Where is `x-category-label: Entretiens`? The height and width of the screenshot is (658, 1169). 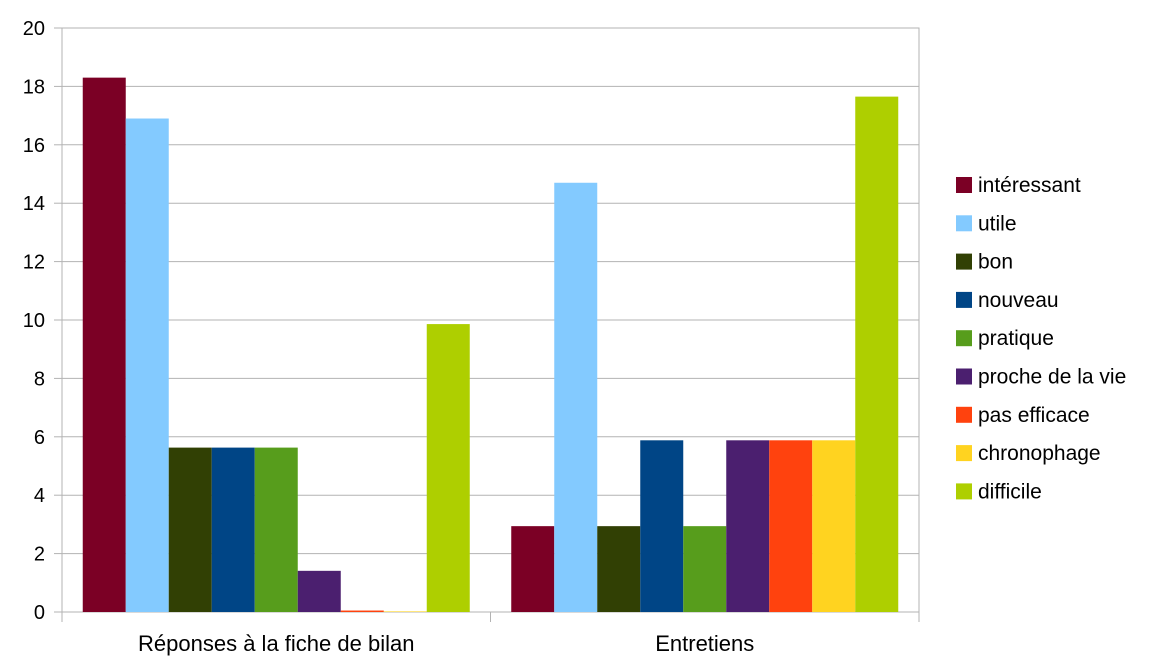 x-category-label: Entretiens is located at coordinates (704, 643).